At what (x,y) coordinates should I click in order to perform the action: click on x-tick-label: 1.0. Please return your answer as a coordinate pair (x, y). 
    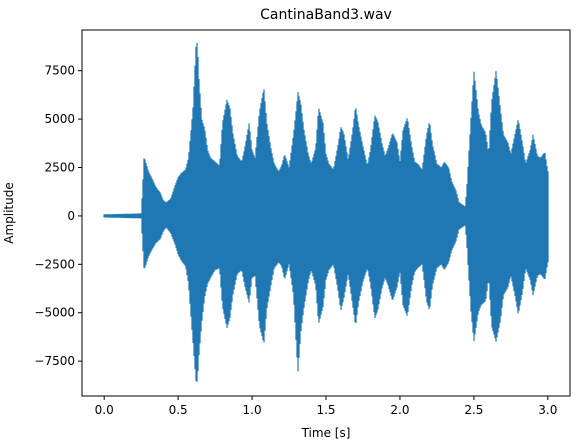
    Looking at the image, I should click on (252, 410).